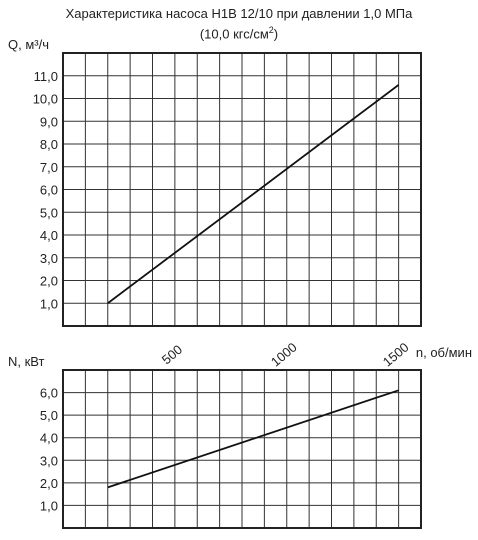  Describe the element at coordinates (271, 30) in the screenshot. I see `subtitle-superscript: 2` at that location.